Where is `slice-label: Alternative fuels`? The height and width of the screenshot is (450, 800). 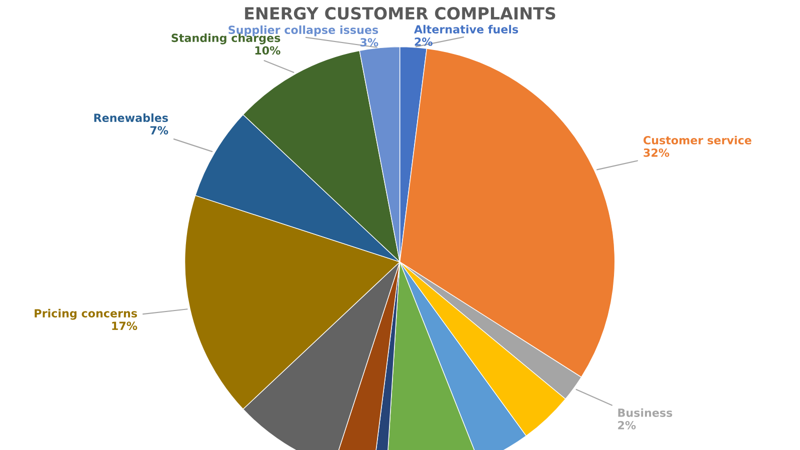
slice-label: Alternative fuels is located at coordinates (466, 29).